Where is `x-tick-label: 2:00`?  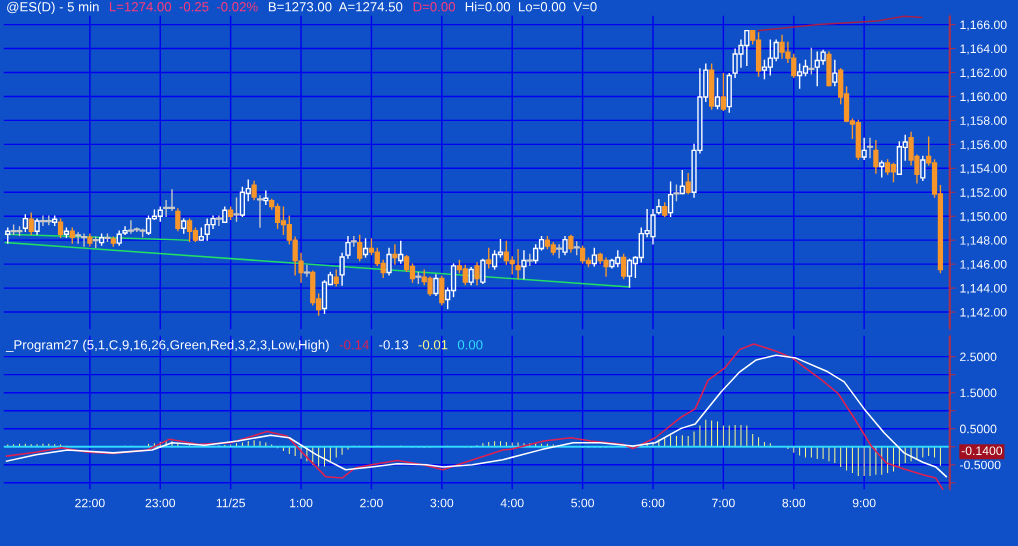 x-tick-label: 2:00 is located at coordinates (371, 503).